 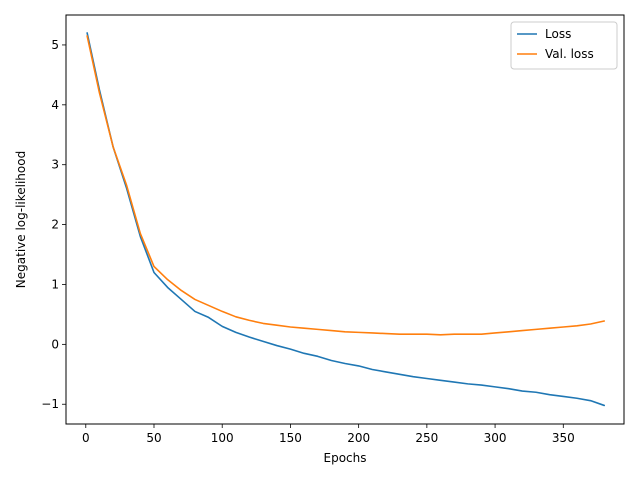 I want to click on y-tick-label: 2, so click(x=55, y=225).